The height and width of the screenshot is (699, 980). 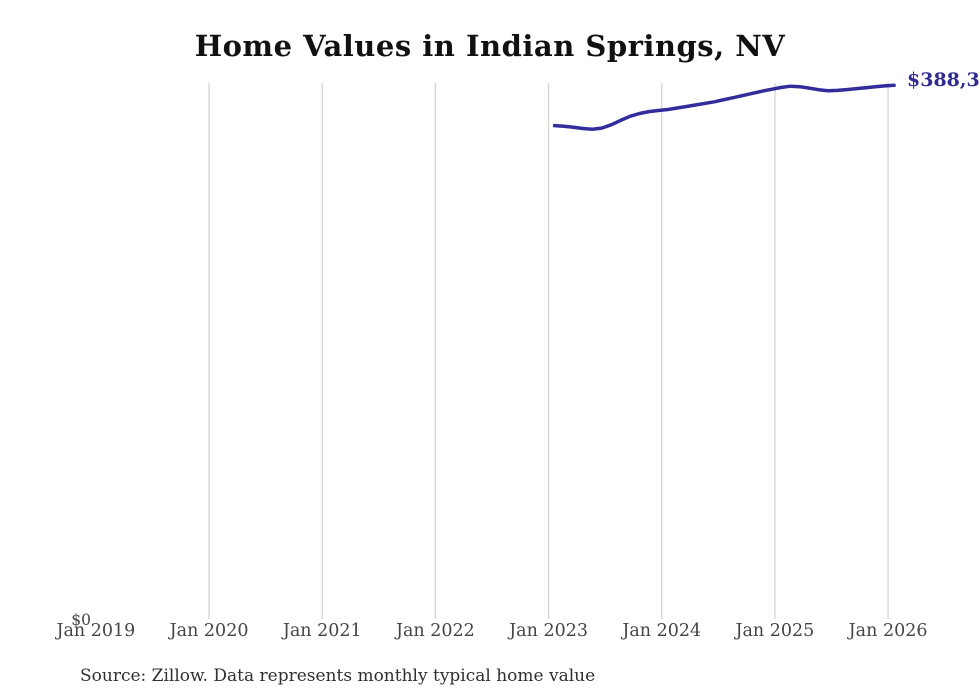 What do you see at coordinates (943, 80) in the screenshot?
I see `latest-value-label: $388,31` at bounding box center [943, 80].